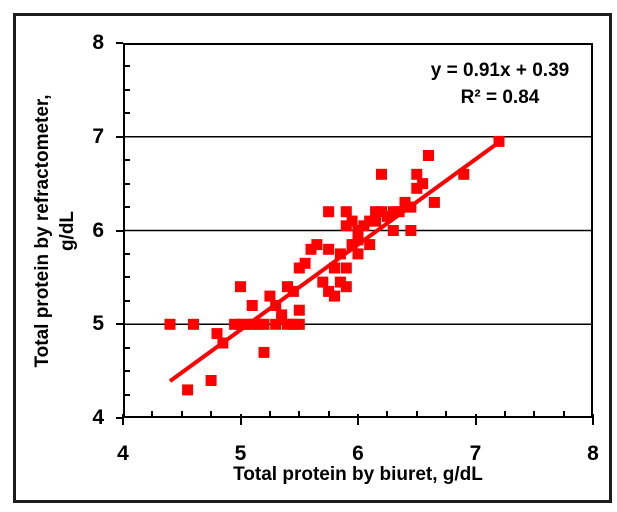 Image resolution: width=617 pixels, height=512 pixels. Describe the element at coordinates (42, 231) in the screenshot. I see `y-axis-title-line1: Total protein by refractometer,` at that location.